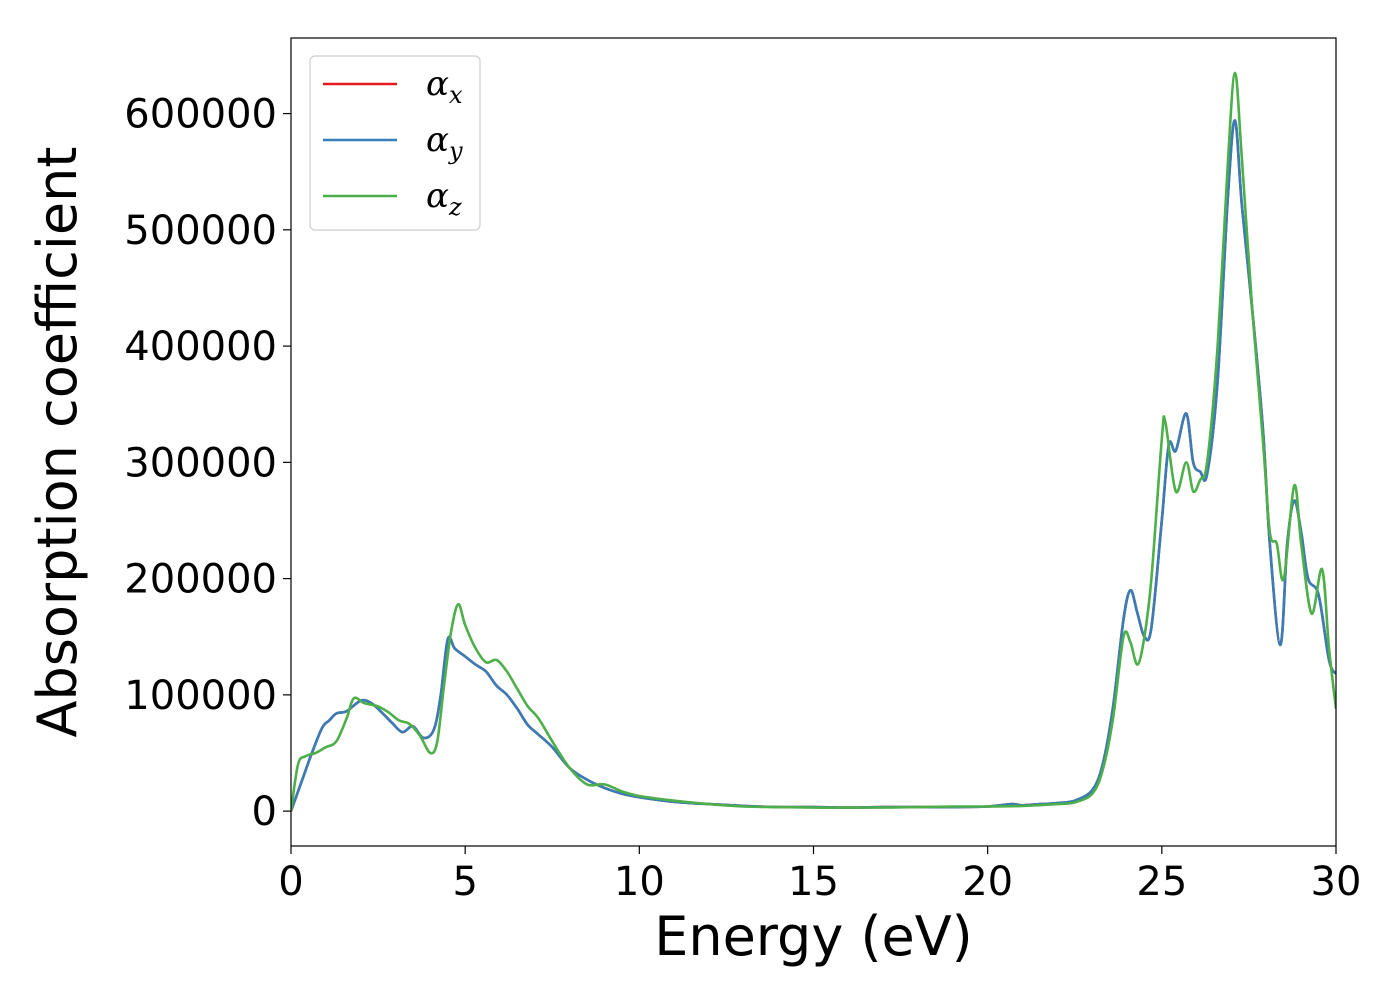 This screenshot has height=1000, width=1400. Describe the element at coordinates (464, 882) in the screenshot. I see `x-tick-label: 5` at that location.